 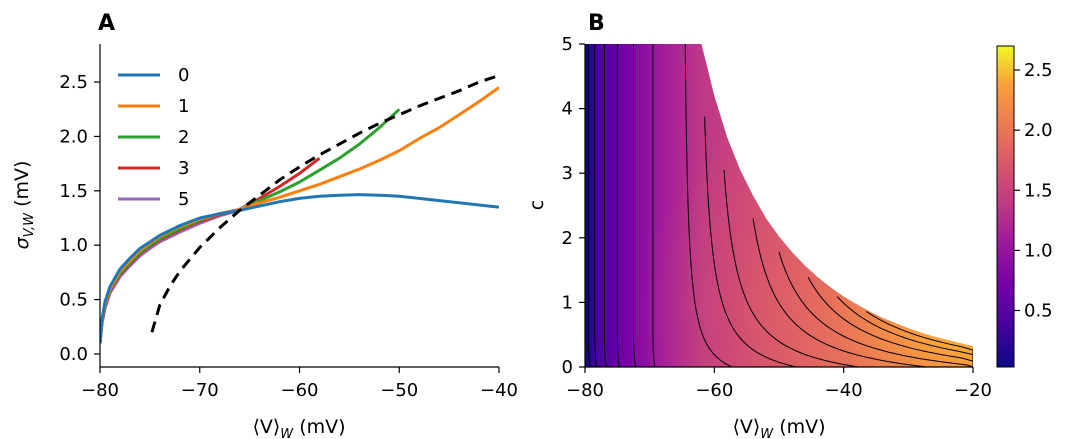 I want to click on legend-label: 0, so click(x=183, y=75).